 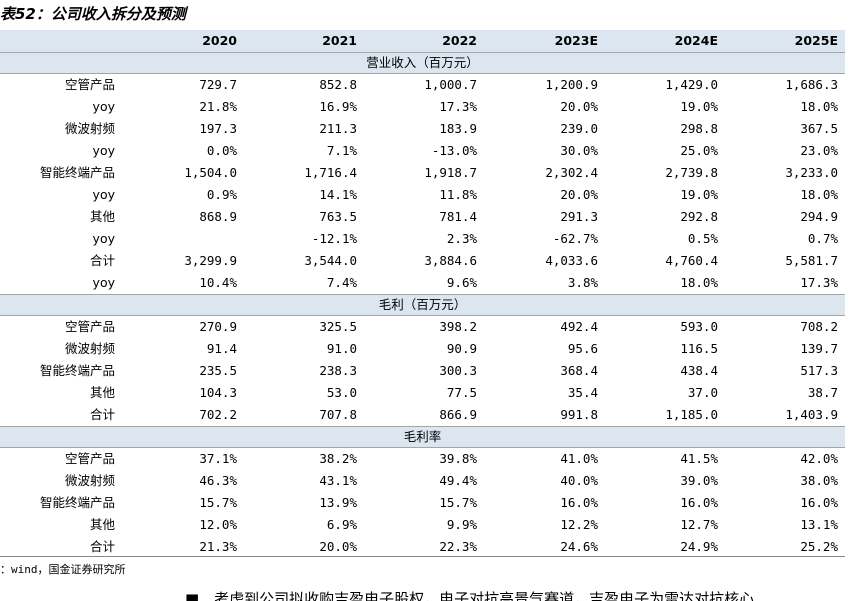 I want to click on cell-value: 25.0%, so click(x=699, y=150).